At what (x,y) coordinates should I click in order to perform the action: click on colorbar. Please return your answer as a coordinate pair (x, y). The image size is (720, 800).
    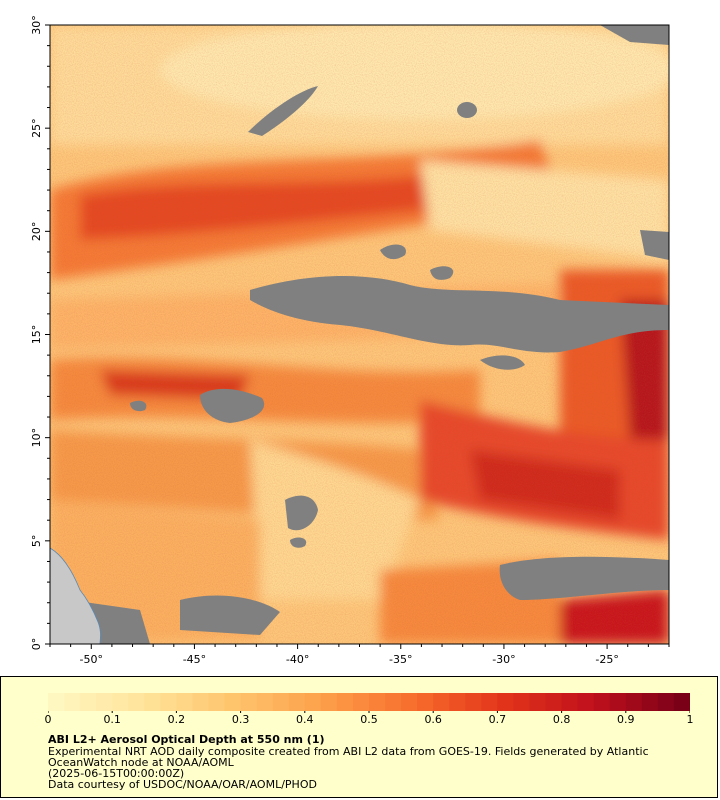
    Looking at the image, I should click on (369, 703).